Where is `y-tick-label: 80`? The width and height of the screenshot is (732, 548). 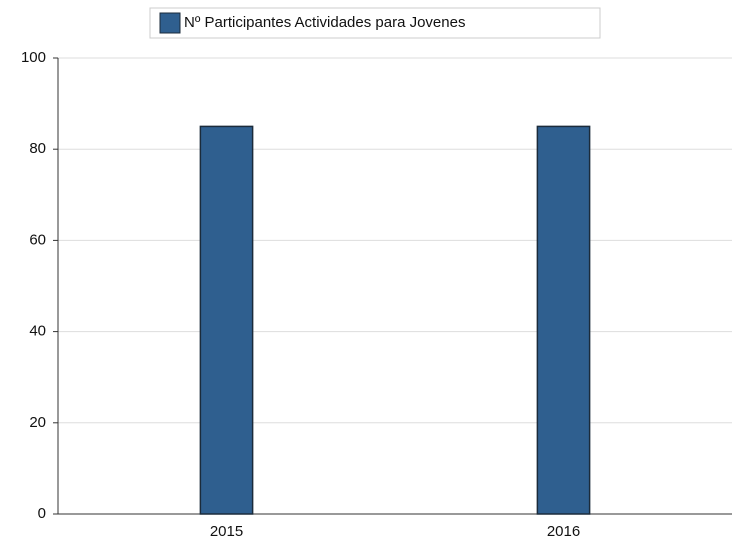 y-tick-label: 80 is located at coordinates (37, 148).